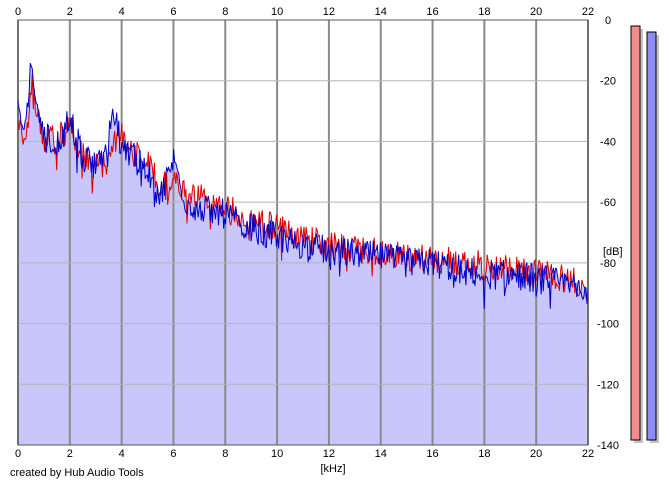  What do you see at coordinates (608, 82) in the screenshot?
I see `y-tick-label: -20` at bounding box center [608, 82].